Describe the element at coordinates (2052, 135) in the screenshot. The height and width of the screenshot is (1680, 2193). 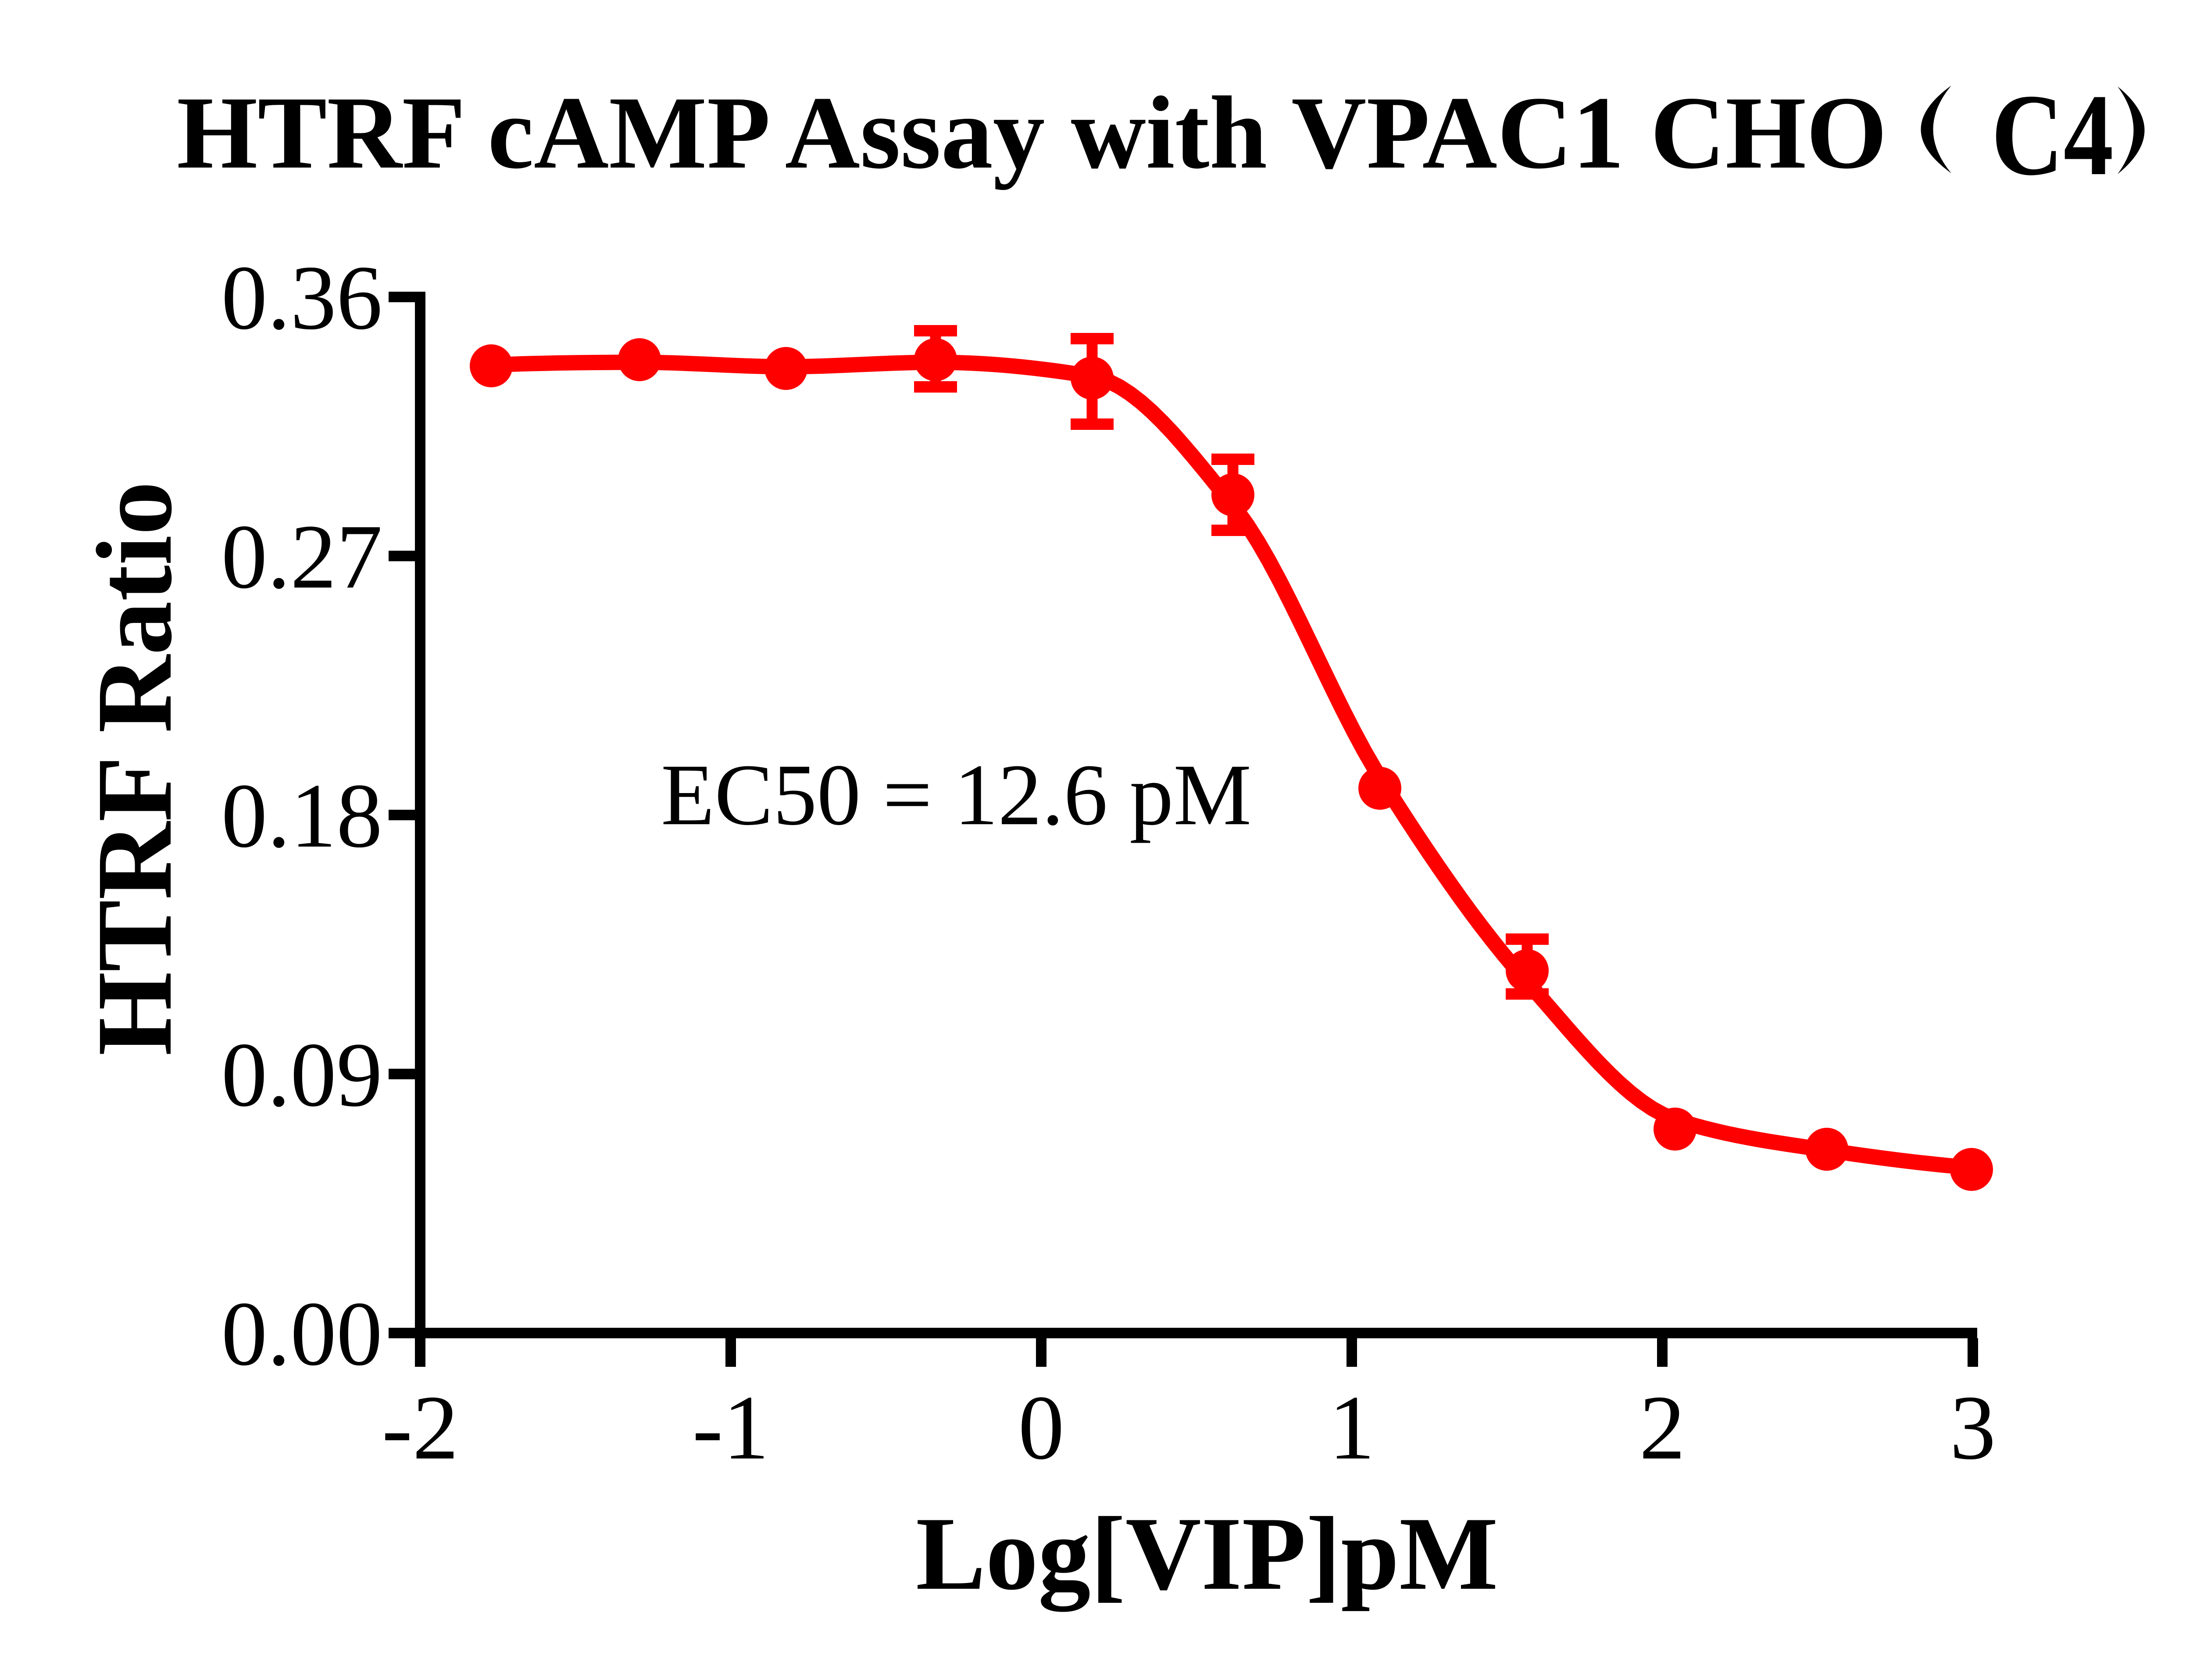
I see `svg-text: C4` at that location.